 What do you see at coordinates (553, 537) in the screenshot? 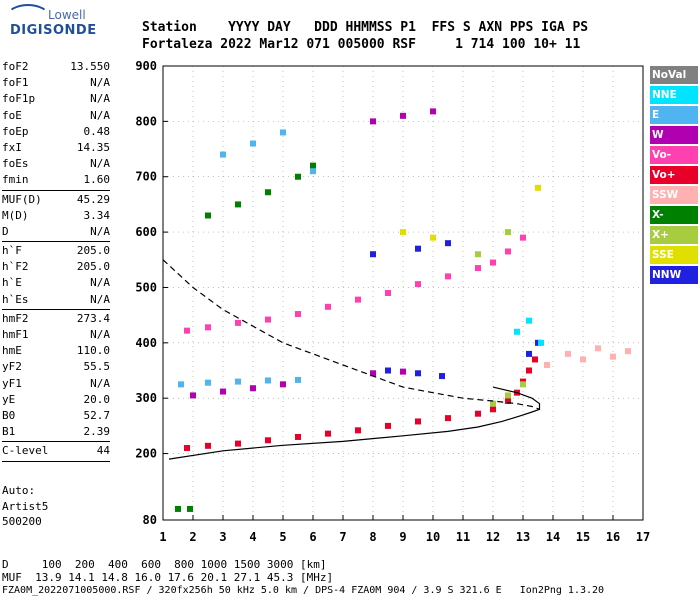
I see `x-tick-label: 14` at bounding box center [553, 537].